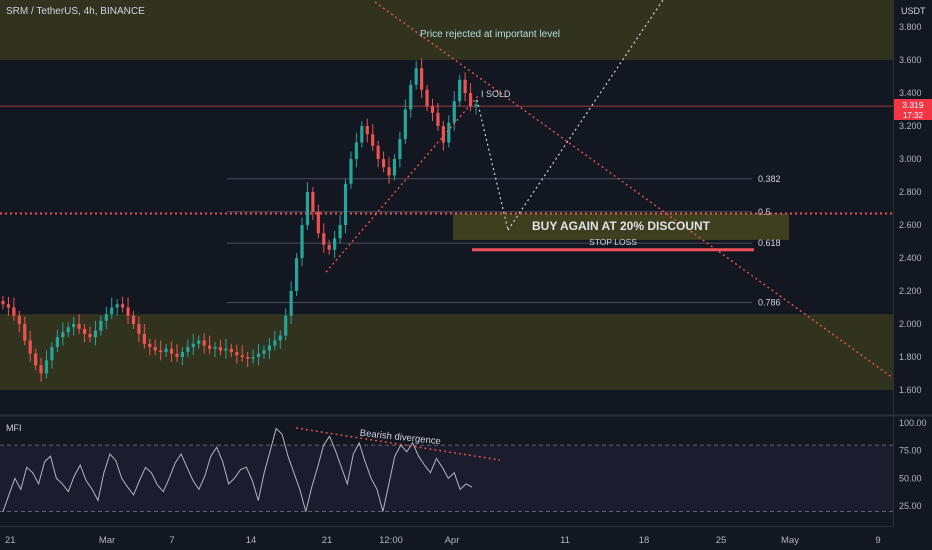 The height and width of the screenshot is (550, 932). What do you see at coordinates (237, 469) in the screenshot?
I see `mfi-line` at bounding box center [237, 469].